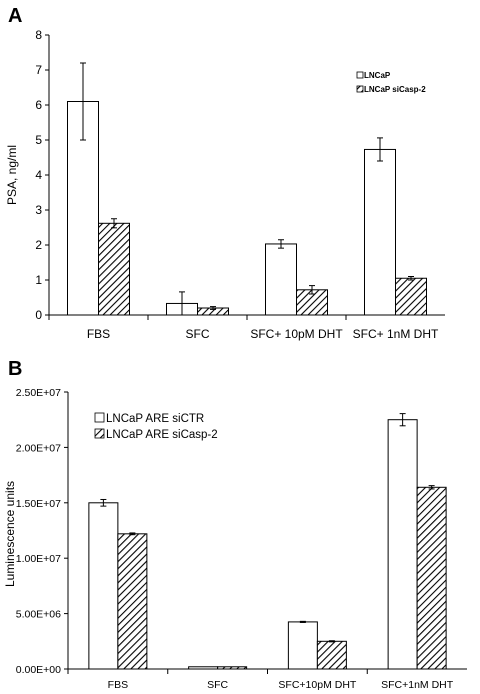  Describe the element at coordinates (260, 680) in the screenshot. I see `panel-b-x-tick-labels: FBS SFC SFC+10pM DHT SFC+1nM DHT` at that location.